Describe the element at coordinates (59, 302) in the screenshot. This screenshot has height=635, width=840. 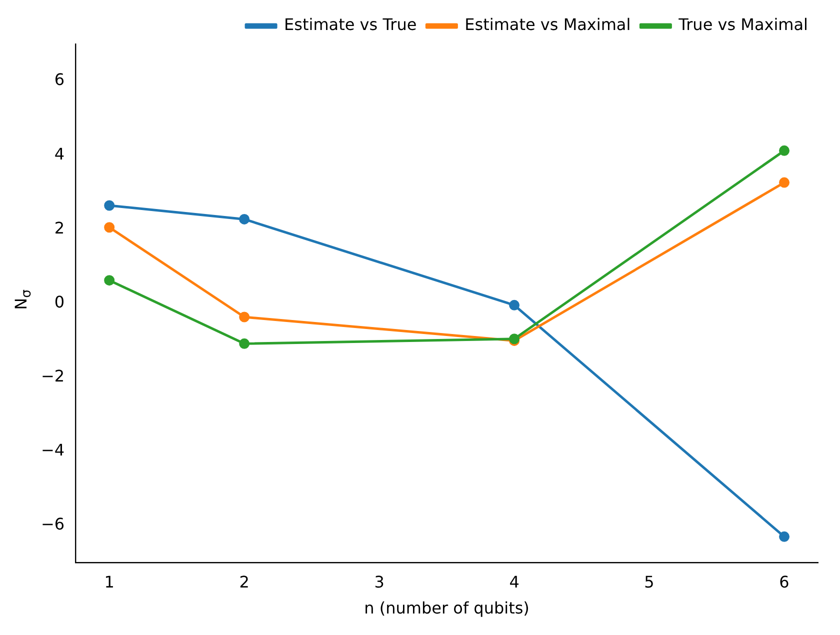
I see `y-tick-label: 0` at that location.